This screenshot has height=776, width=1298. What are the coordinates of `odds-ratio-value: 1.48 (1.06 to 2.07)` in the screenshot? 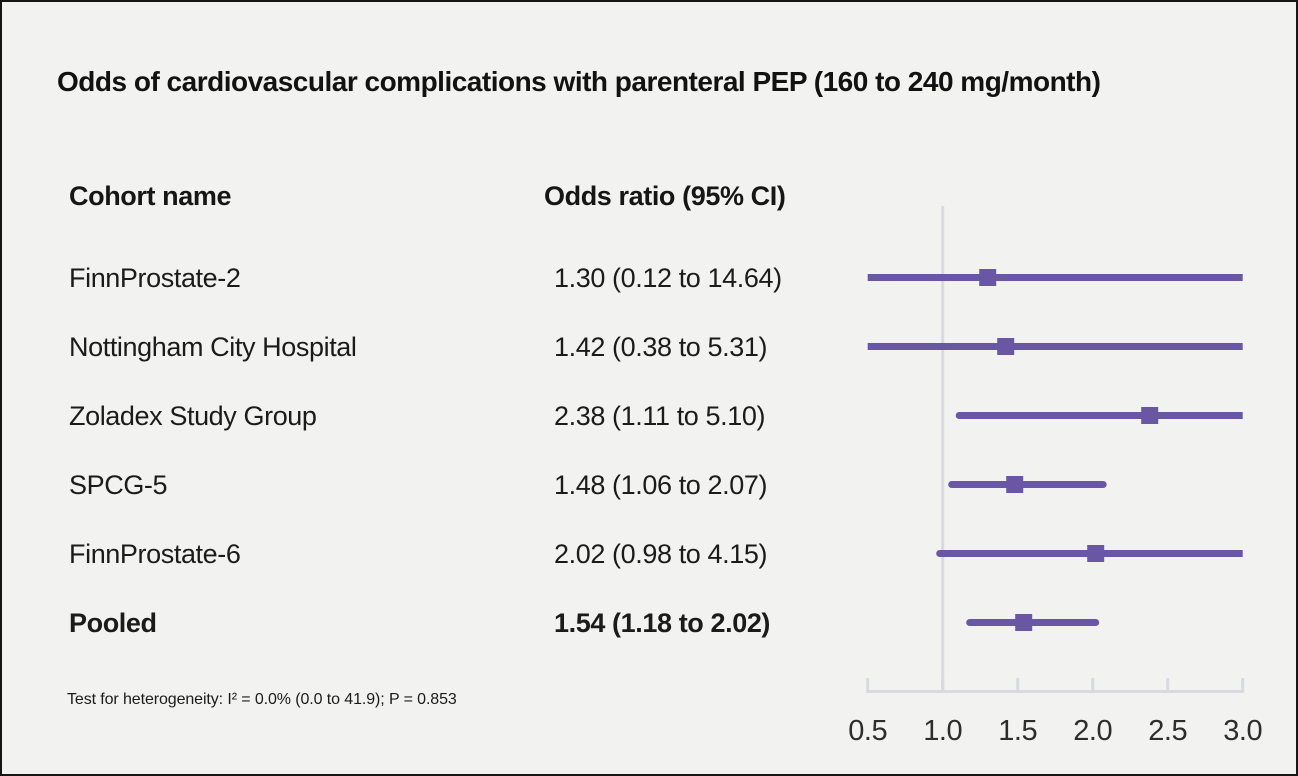 It's located at (661, 484).